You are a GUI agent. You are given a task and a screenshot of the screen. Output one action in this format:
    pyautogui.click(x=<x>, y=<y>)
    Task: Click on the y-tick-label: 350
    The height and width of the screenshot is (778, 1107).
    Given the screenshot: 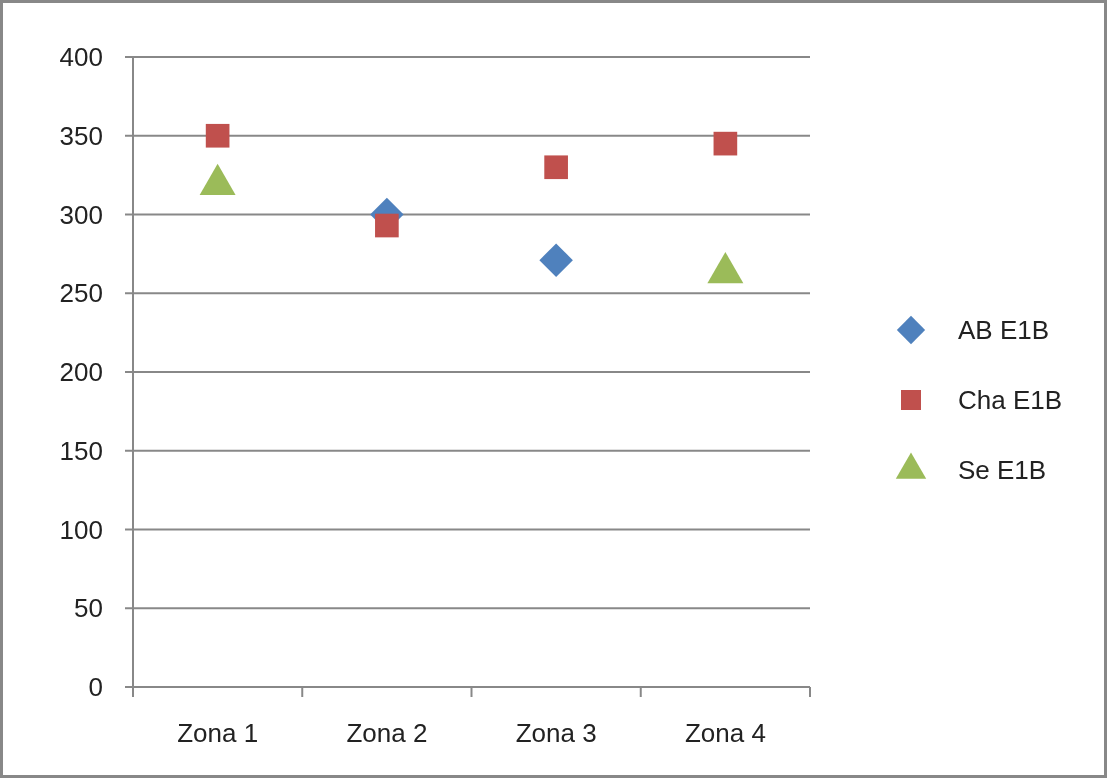 What is the action you would take?
    pyautogui.click(x=81, y=135)
    